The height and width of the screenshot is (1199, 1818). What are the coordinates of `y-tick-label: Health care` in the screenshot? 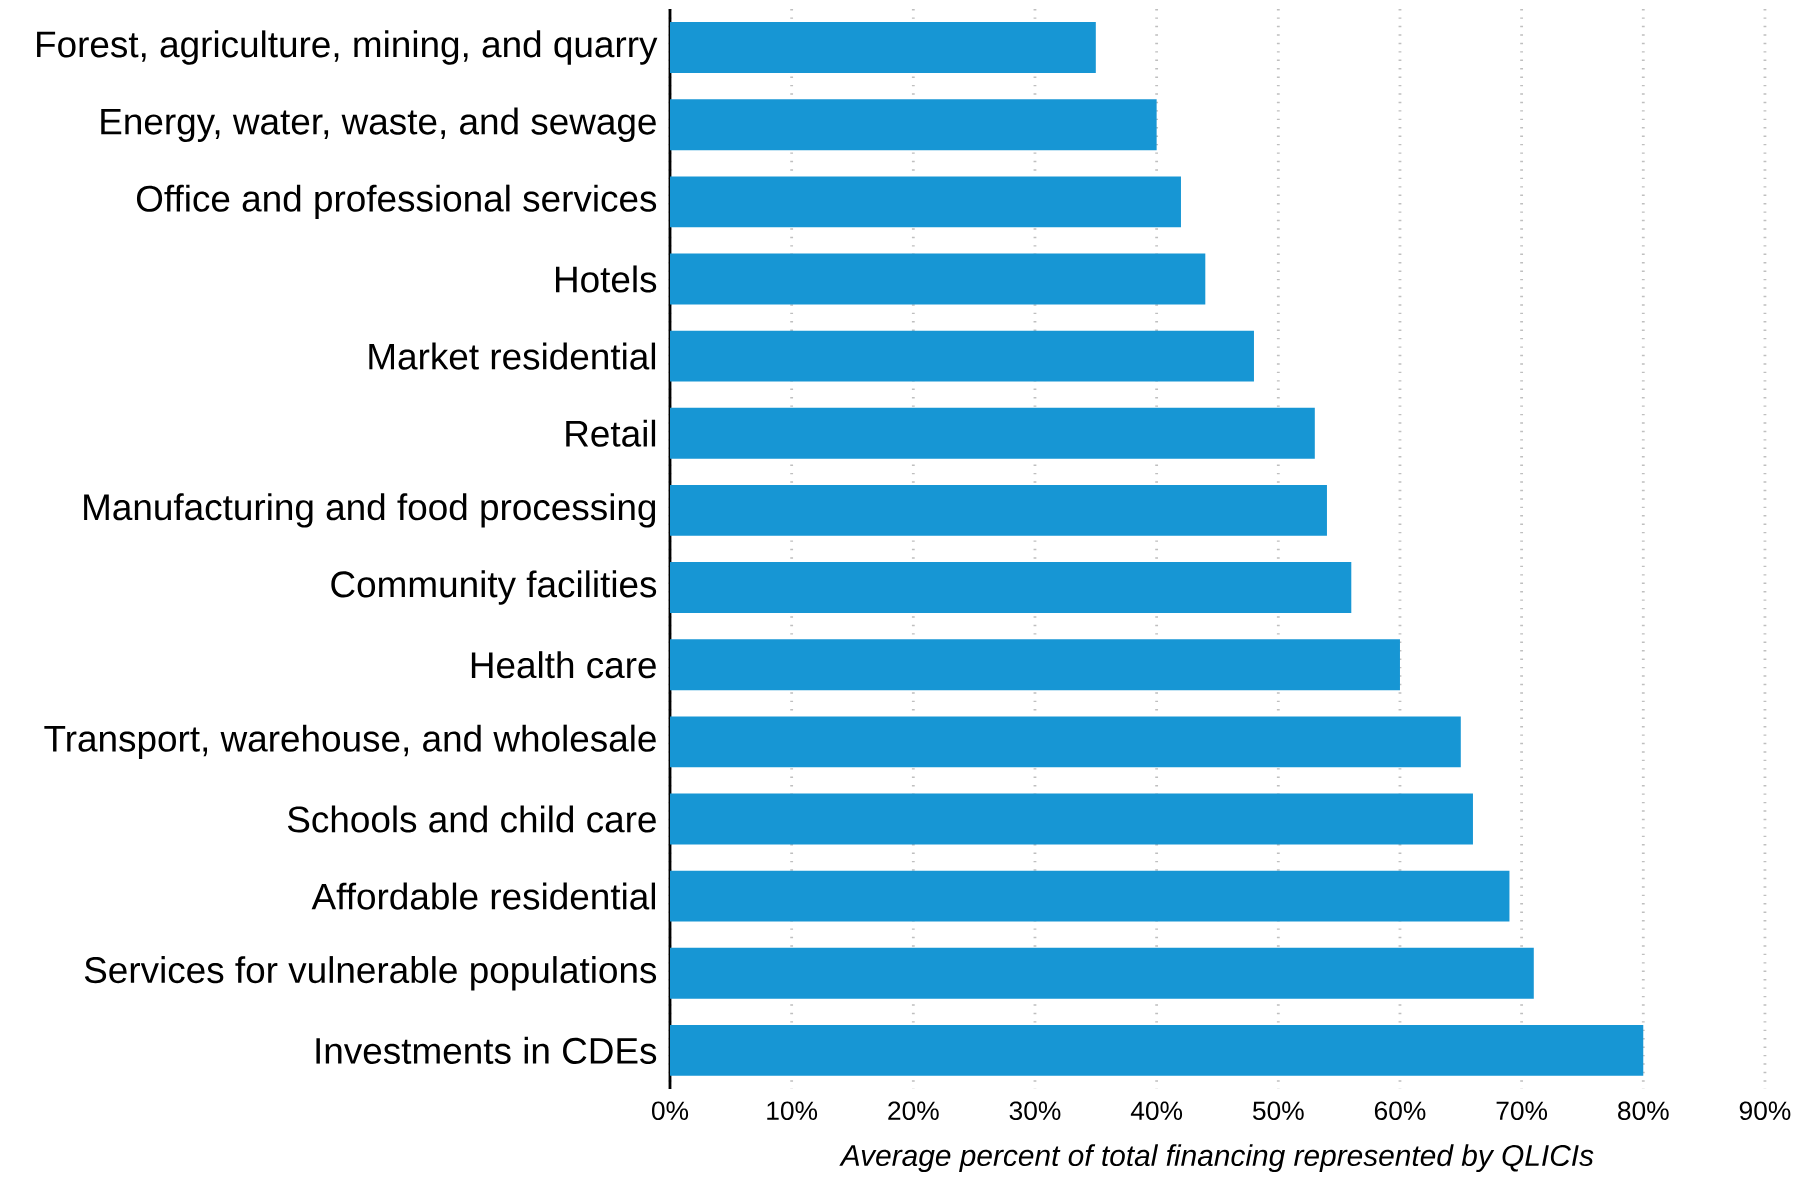 It's located at (563, 665).